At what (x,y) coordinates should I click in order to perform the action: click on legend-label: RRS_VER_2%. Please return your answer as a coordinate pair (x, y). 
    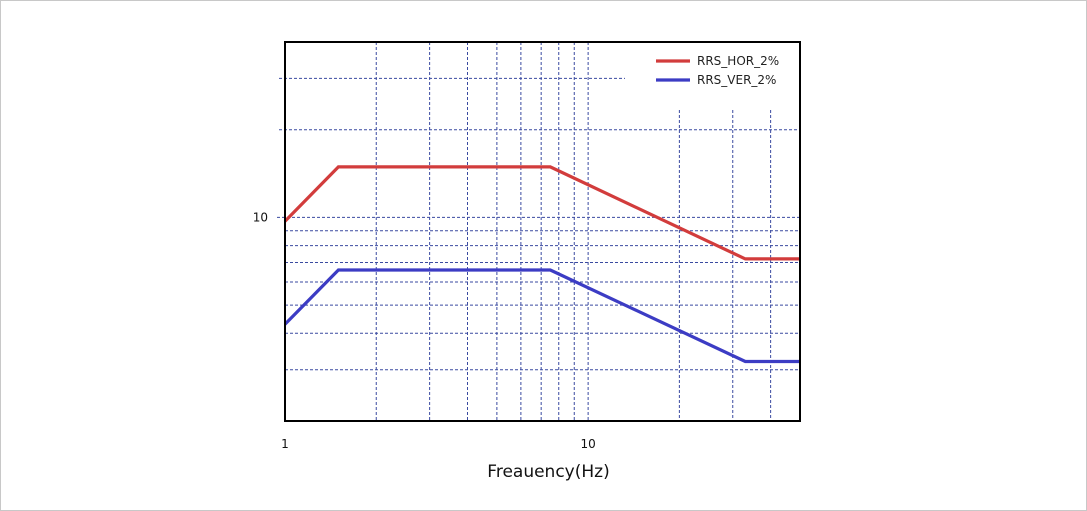
    Looking at the image, I should click on (736, 80).